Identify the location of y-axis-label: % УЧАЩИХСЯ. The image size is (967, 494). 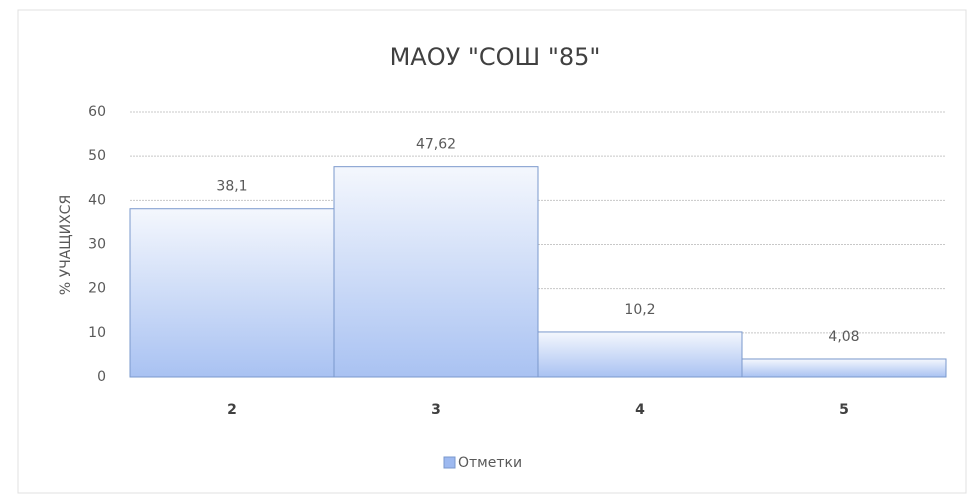
(66, 245).